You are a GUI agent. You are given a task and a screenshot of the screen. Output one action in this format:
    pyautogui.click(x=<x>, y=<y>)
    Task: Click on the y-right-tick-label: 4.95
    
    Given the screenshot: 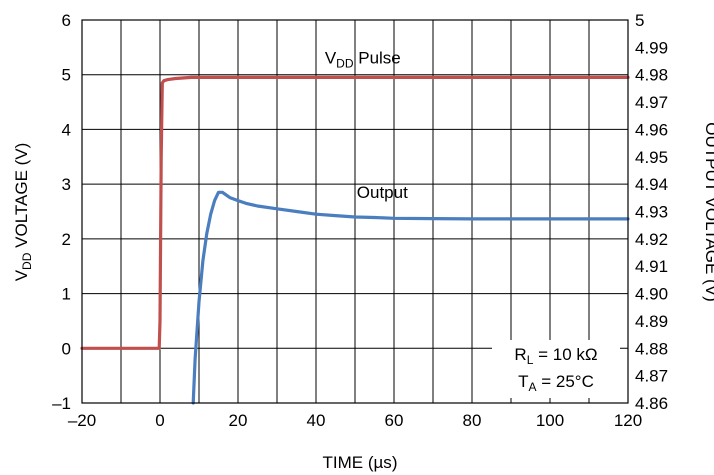 What is the action you would take?
    pyautogui.click(x=651, y=157)
    